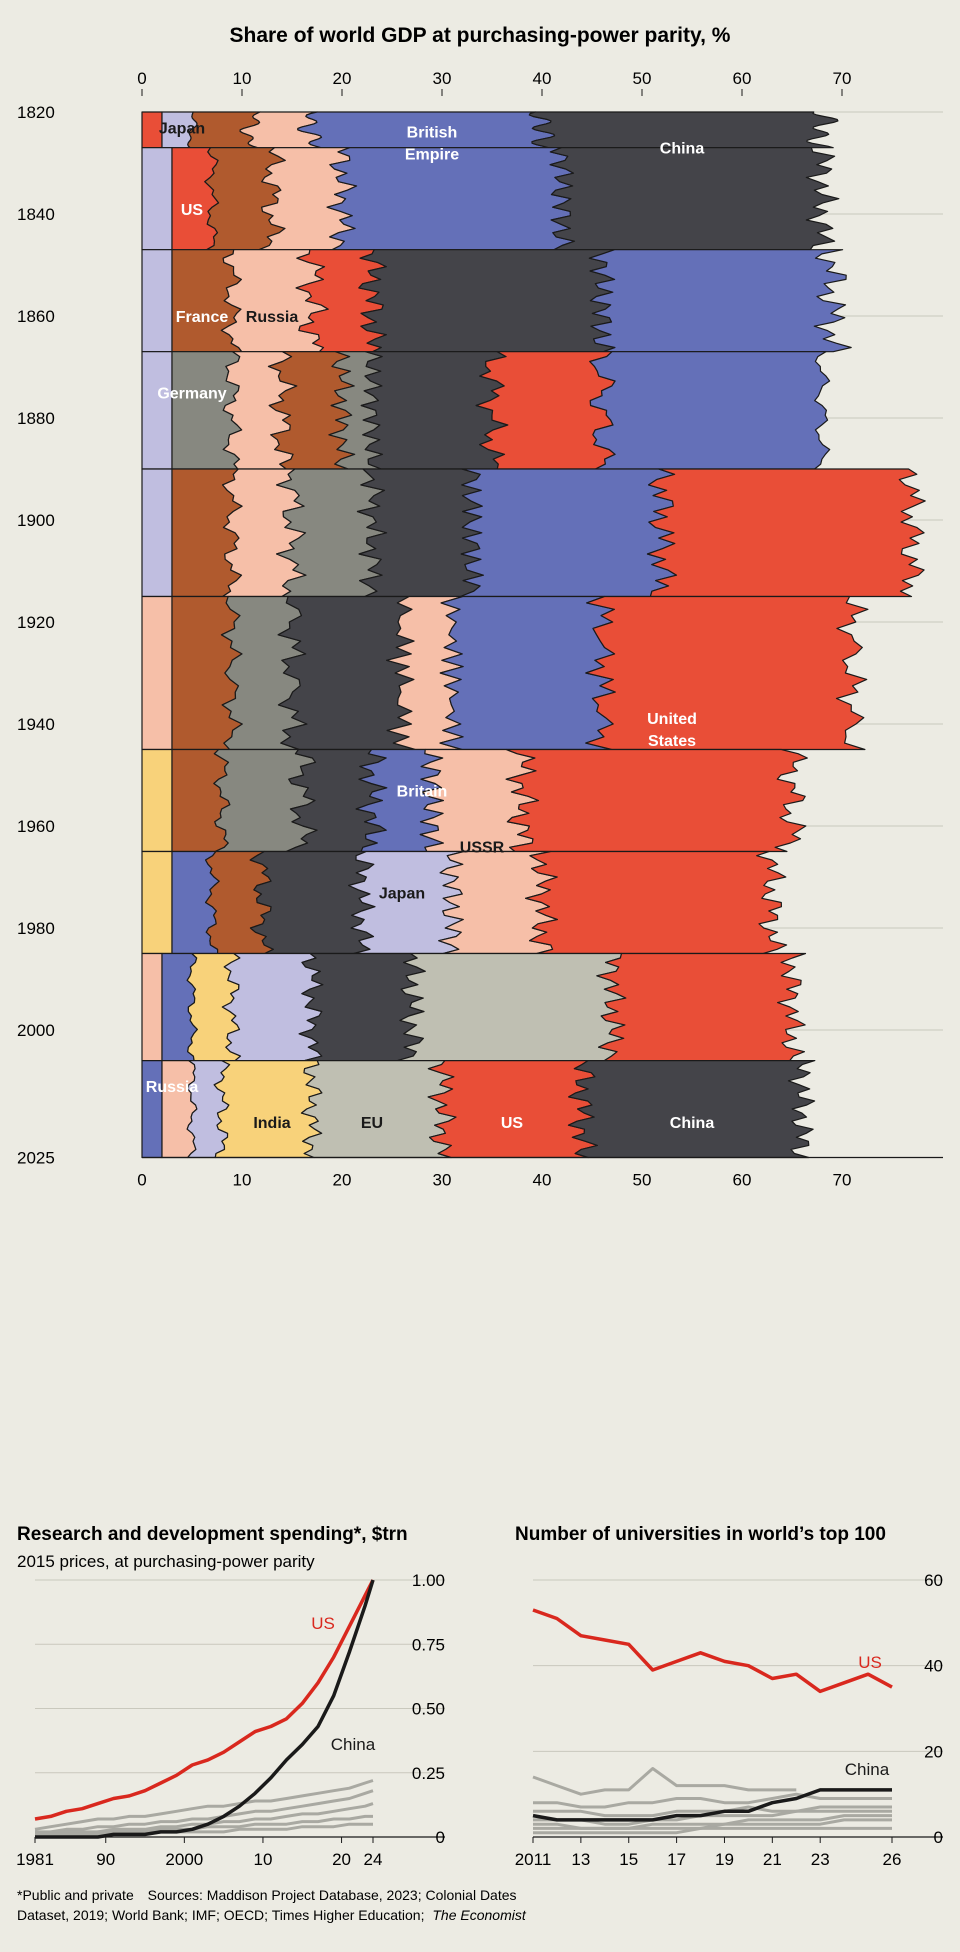 This screenshot has height=1952, width=960. What do you see at coordinates (242, 78) in the screenshot?
I see `gdp-x-tick-top: 10` at bounding box center [242, 78].